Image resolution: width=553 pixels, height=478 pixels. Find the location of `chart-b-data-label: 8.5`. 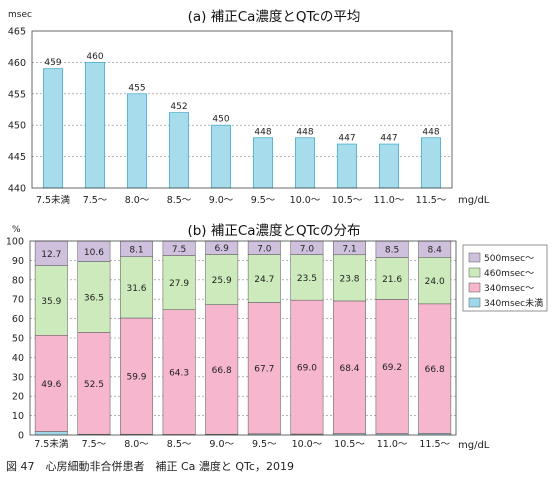

chart-b-data-label: 8.5 is located at coordinates (392, 251).